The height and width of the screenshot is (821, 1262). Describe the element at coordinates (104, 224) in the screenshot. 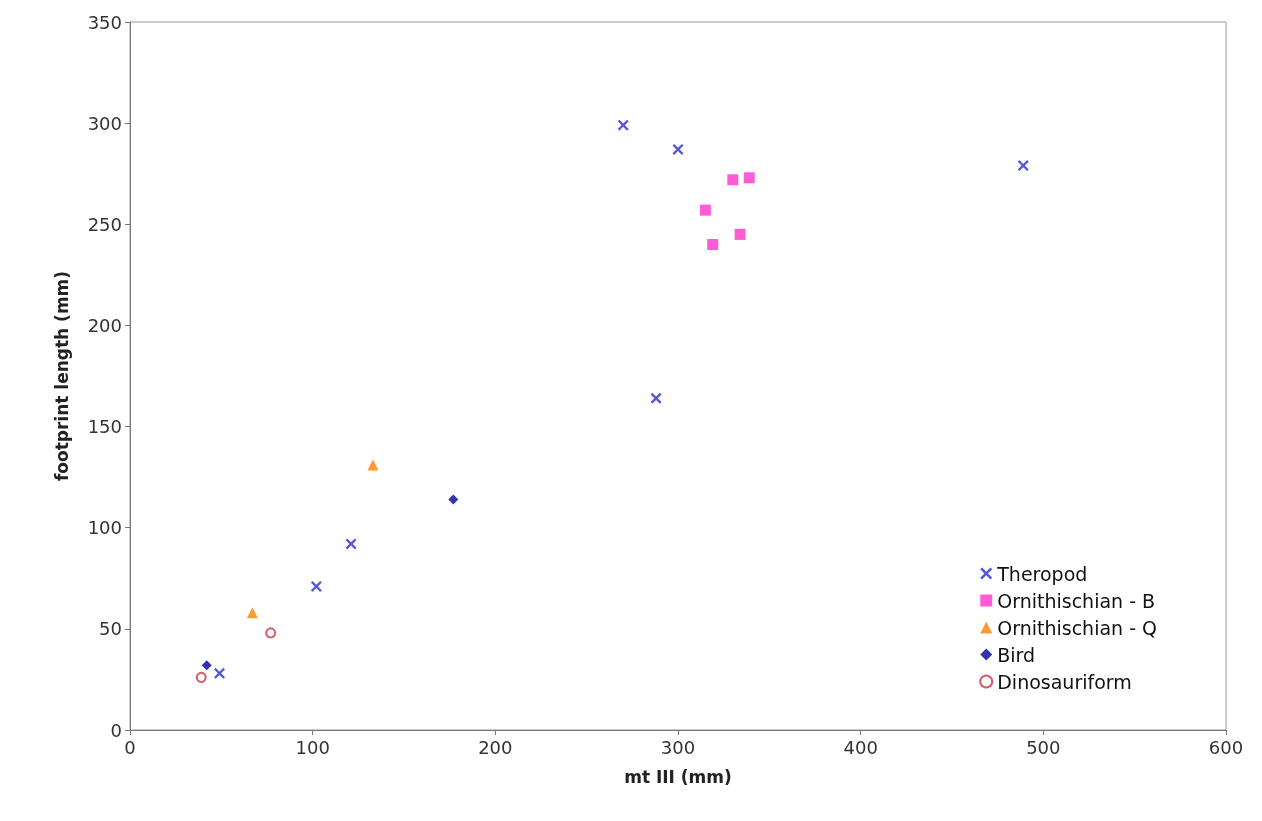

I see `y-tick-label: 250` at that location.